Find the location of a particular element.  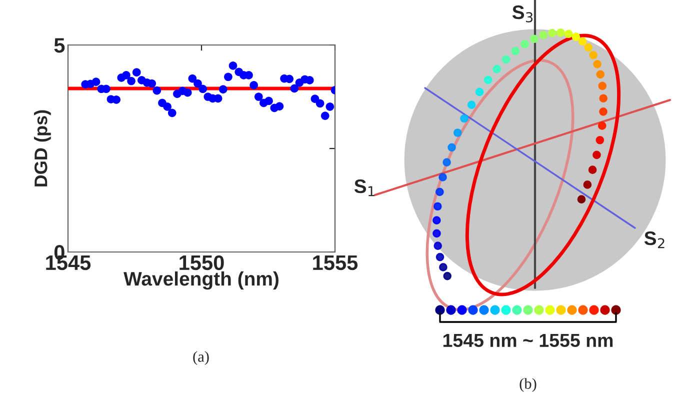

text: S$_{2}$ is located at coordinates (654, 239).